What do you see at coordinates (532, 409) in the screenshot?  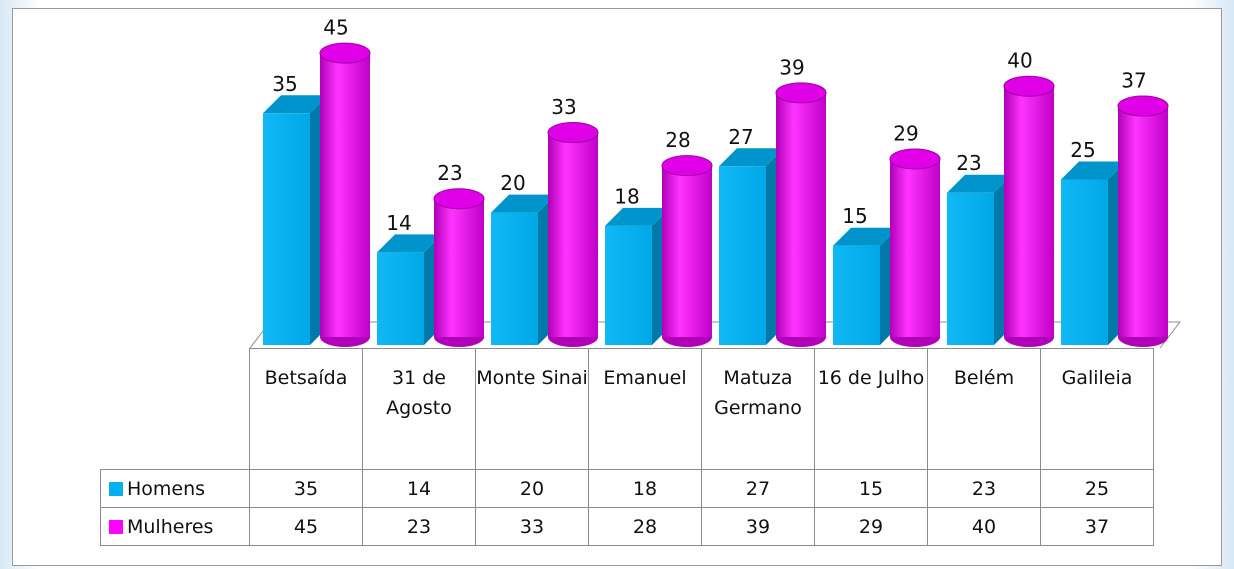 I see `category-label: Monte Sinai` at bounding box center [532, 409].